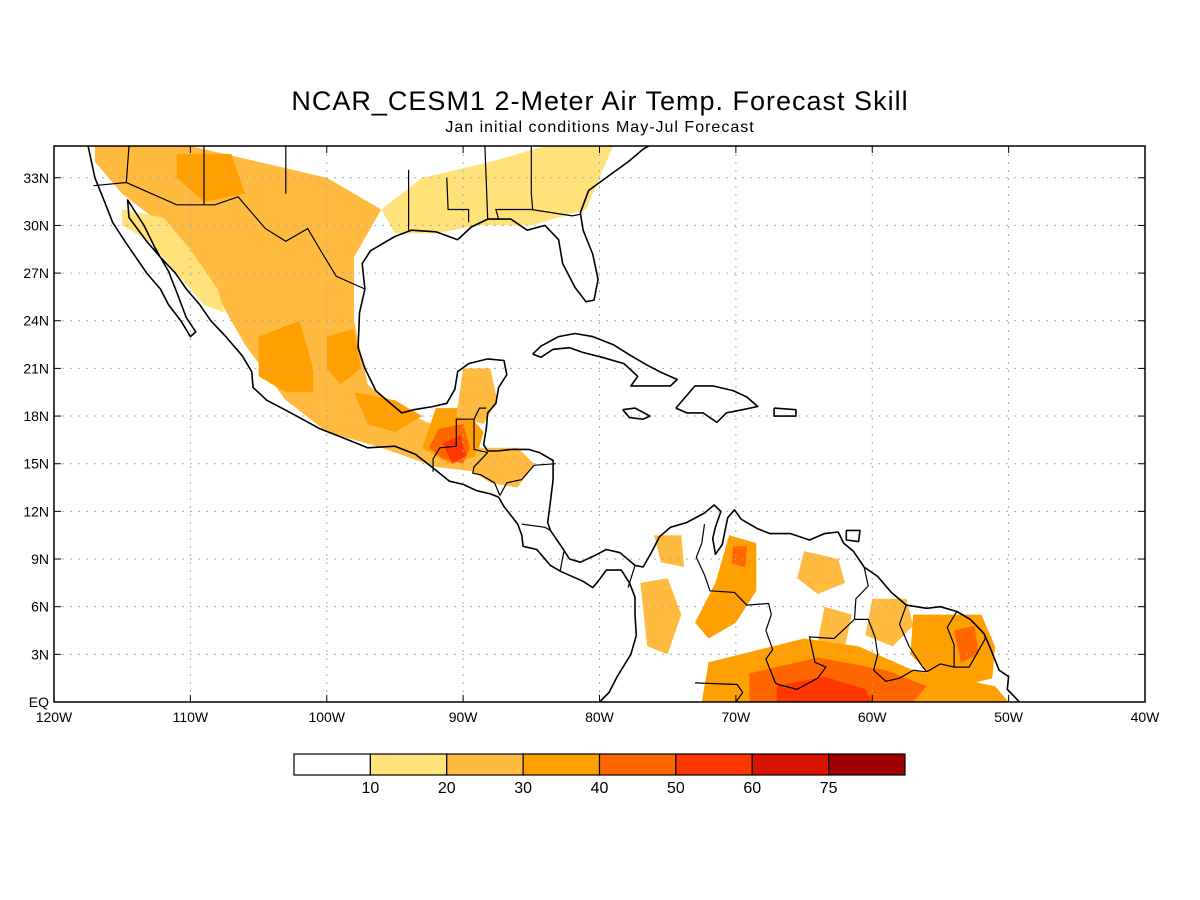  I want to click on colorbar-label: 75, so click(829, 788).